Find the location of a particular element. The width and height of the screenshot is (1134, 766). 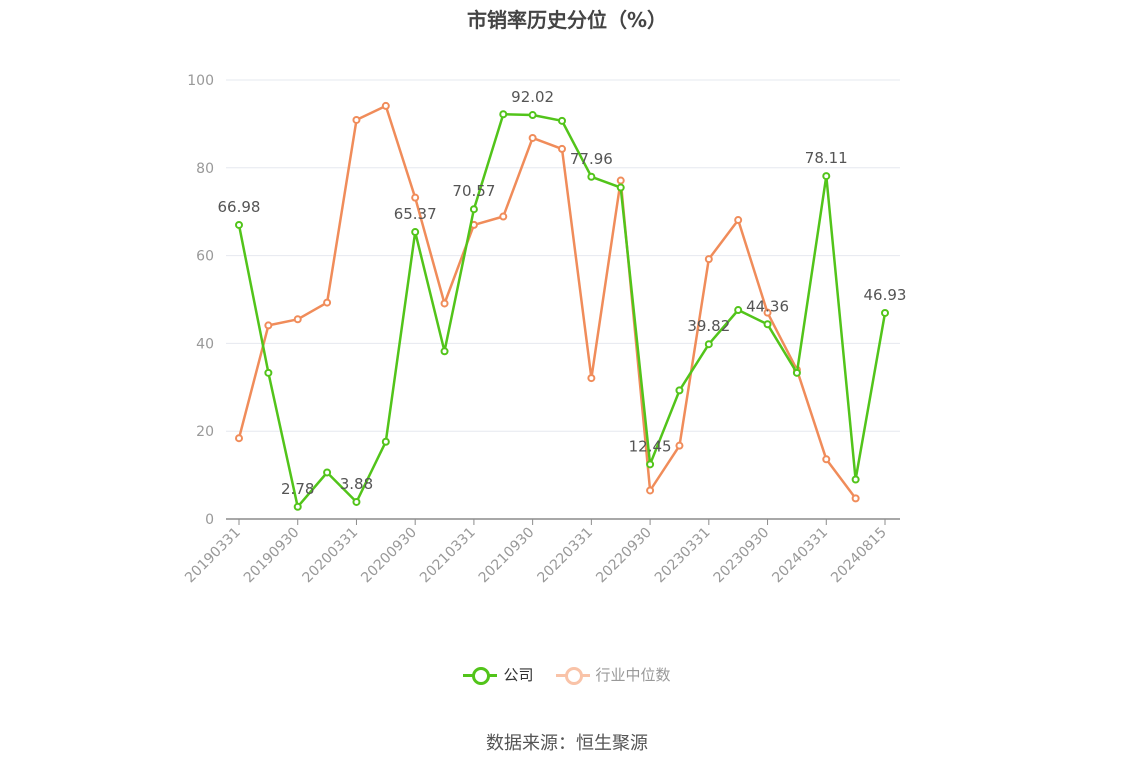

data-label: 44.36 is located at coordinates (767, 306).